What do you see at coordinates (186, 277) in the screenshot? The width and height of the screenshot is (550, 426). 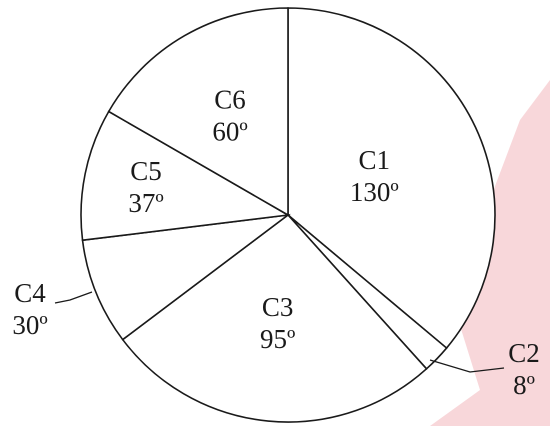 I see `pie-slice-c4` at bounding box center [186, 277].